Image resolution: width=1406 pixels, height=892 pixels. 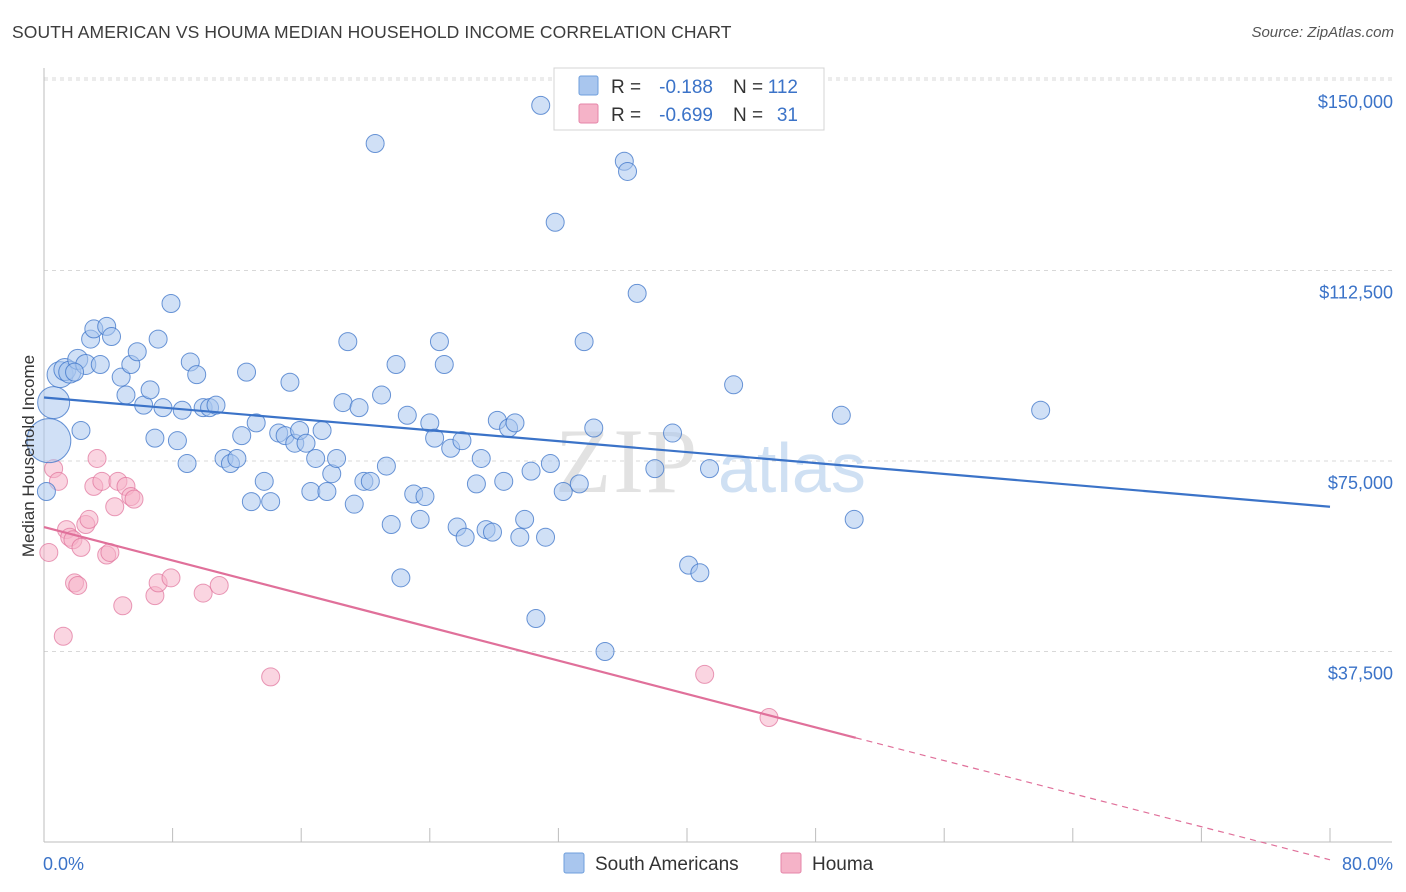 What do you see at coordinates (626, 87) in the screenshot?
I see `legend-r-label-1: R =` at bounding box center [626, 87].